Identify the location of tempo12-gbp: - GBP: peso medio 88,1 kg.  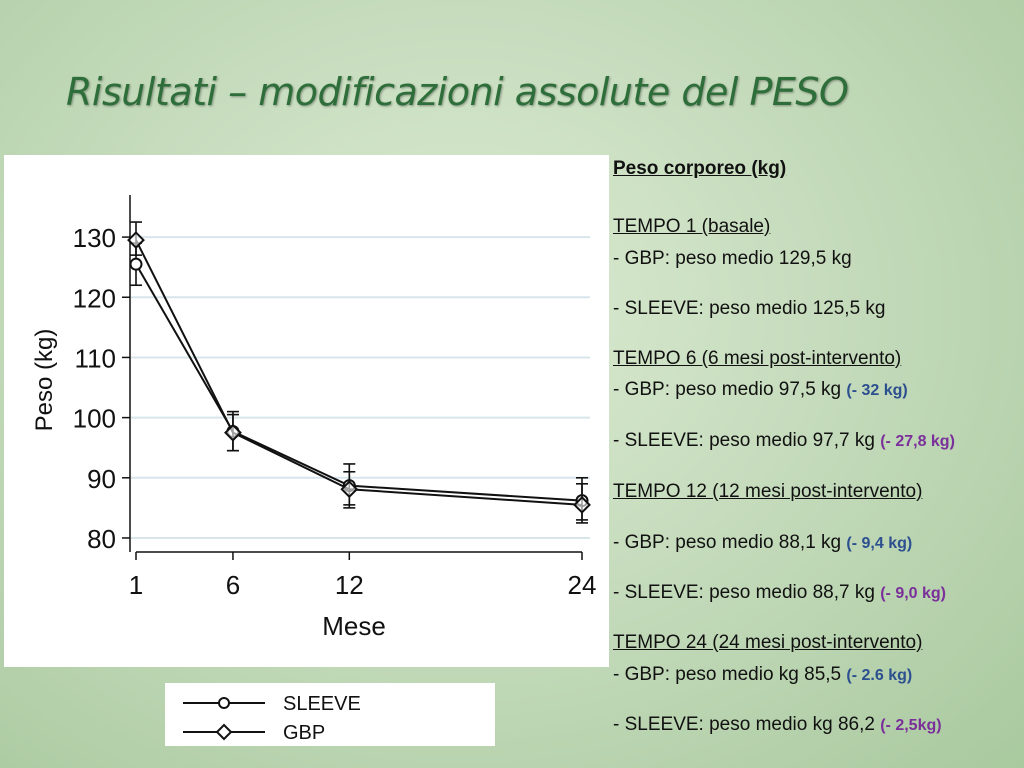
(730, 542).